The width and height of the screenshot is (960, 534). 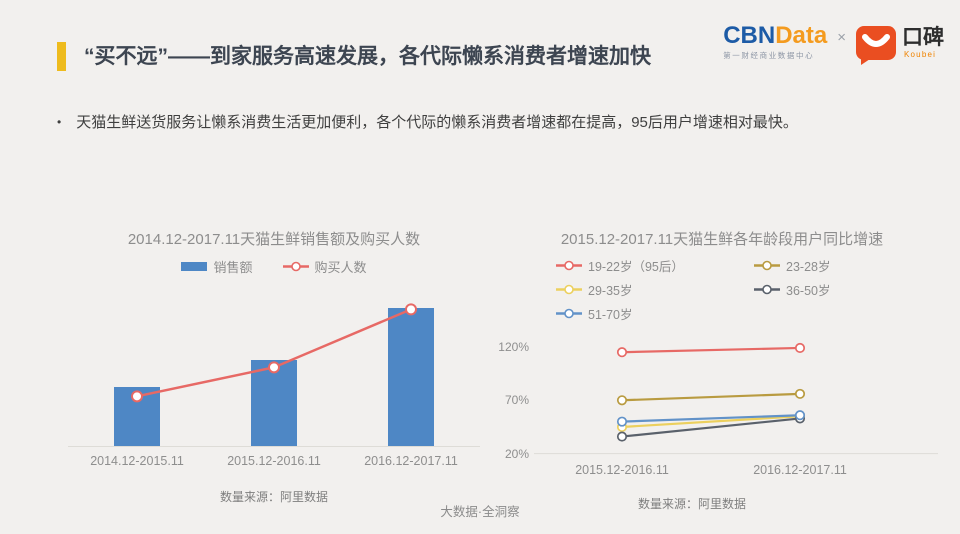 I want to click on legend-label: 36-50岁, so click(x=808, y=291).